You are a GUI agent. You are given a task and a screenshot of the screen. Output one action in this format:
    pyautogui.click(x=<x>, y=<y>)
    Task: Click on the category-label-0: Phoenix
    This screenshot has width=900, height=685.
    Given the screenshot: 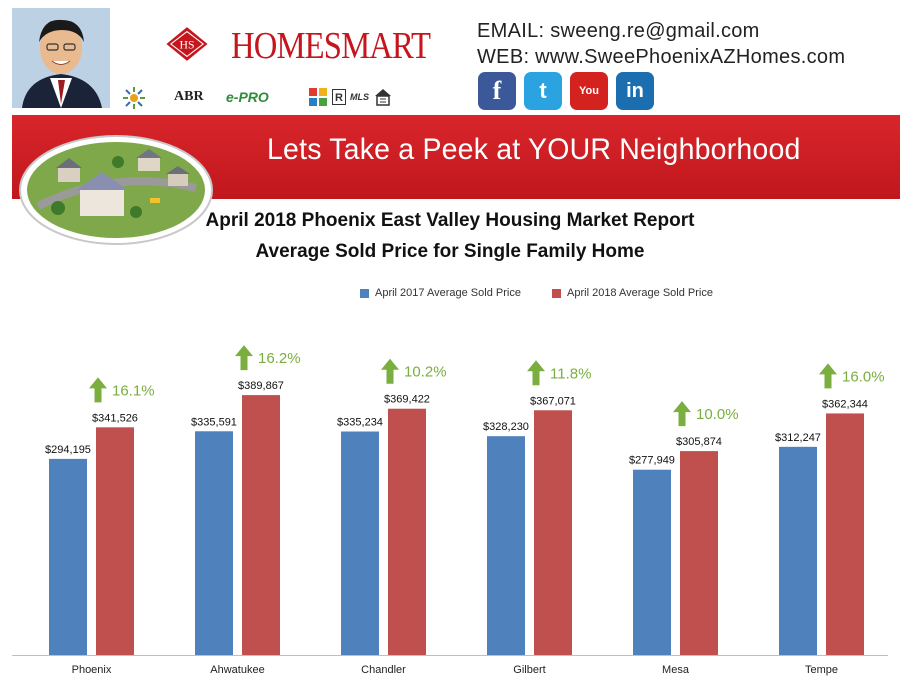 What is the action you would take?
    pyautogui.click(x=92, y=670)
    